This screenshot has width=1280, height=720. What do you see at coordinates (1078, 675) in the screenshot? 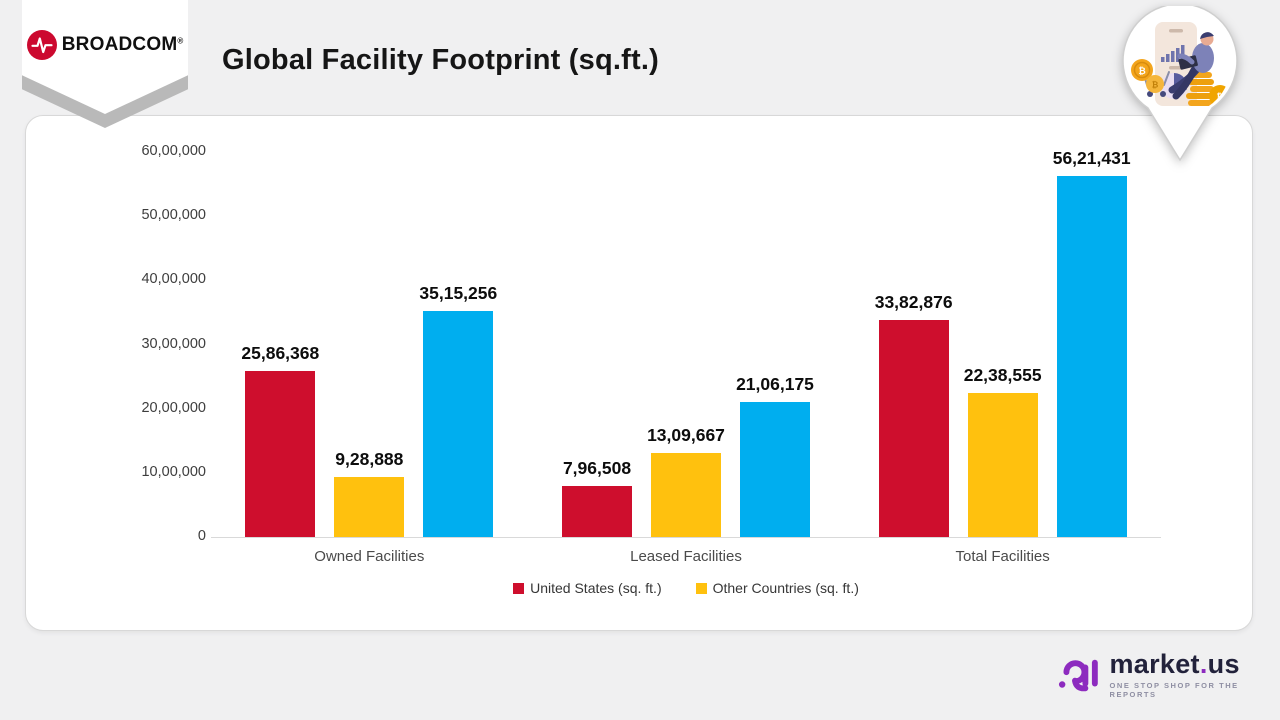
I see `marketus-logomark` at bounding box center [1078, 675].